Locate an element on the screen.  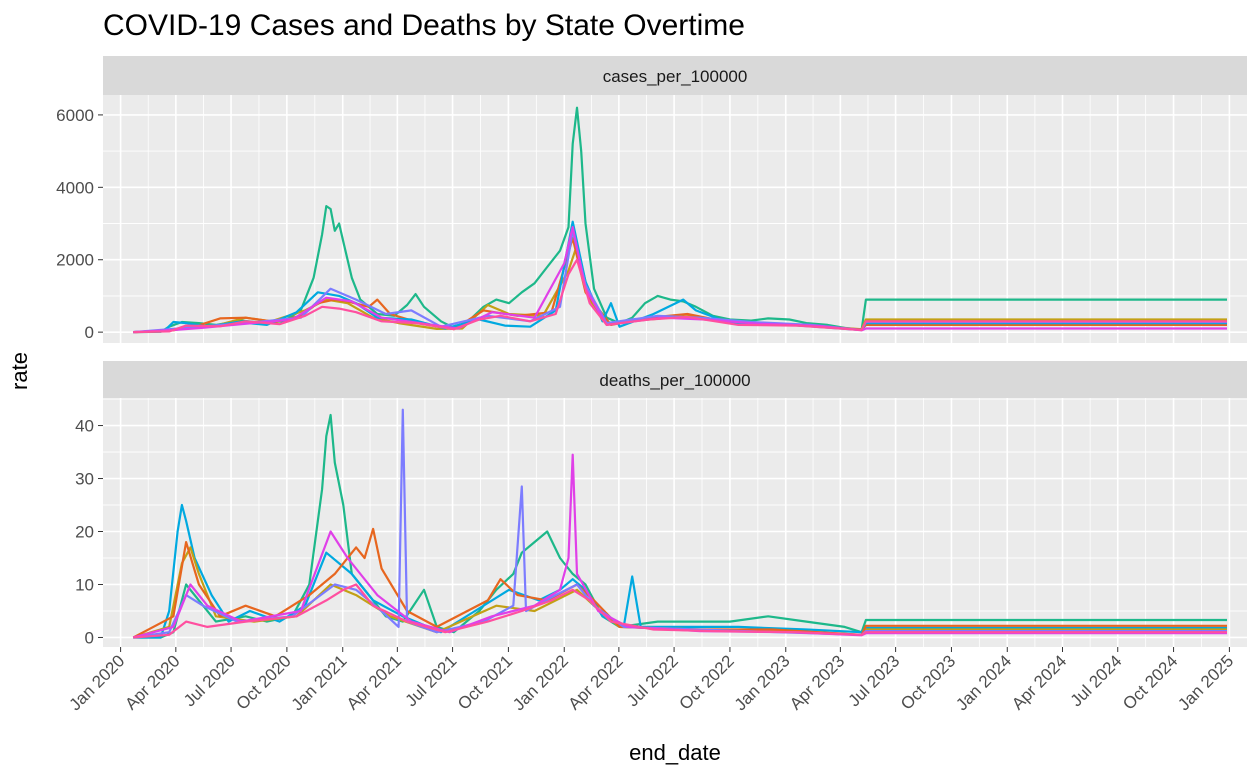
y-tick-label: 10 is located at coordinates (84, 584).